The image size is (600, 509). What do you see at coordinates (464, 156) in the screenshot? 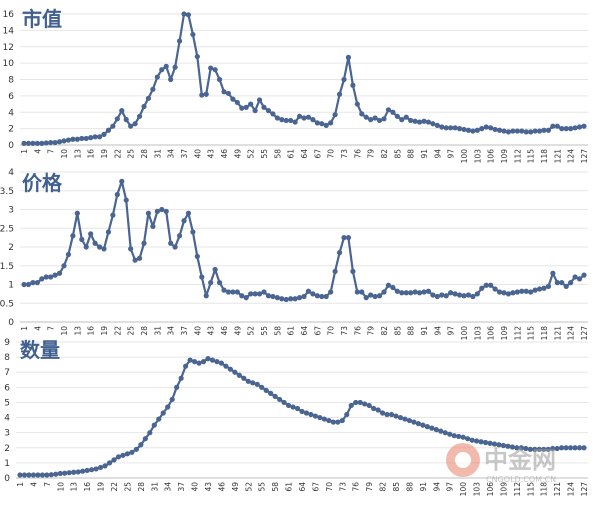
I see `x-tick-label: 100` at bounding box center [464, 156].